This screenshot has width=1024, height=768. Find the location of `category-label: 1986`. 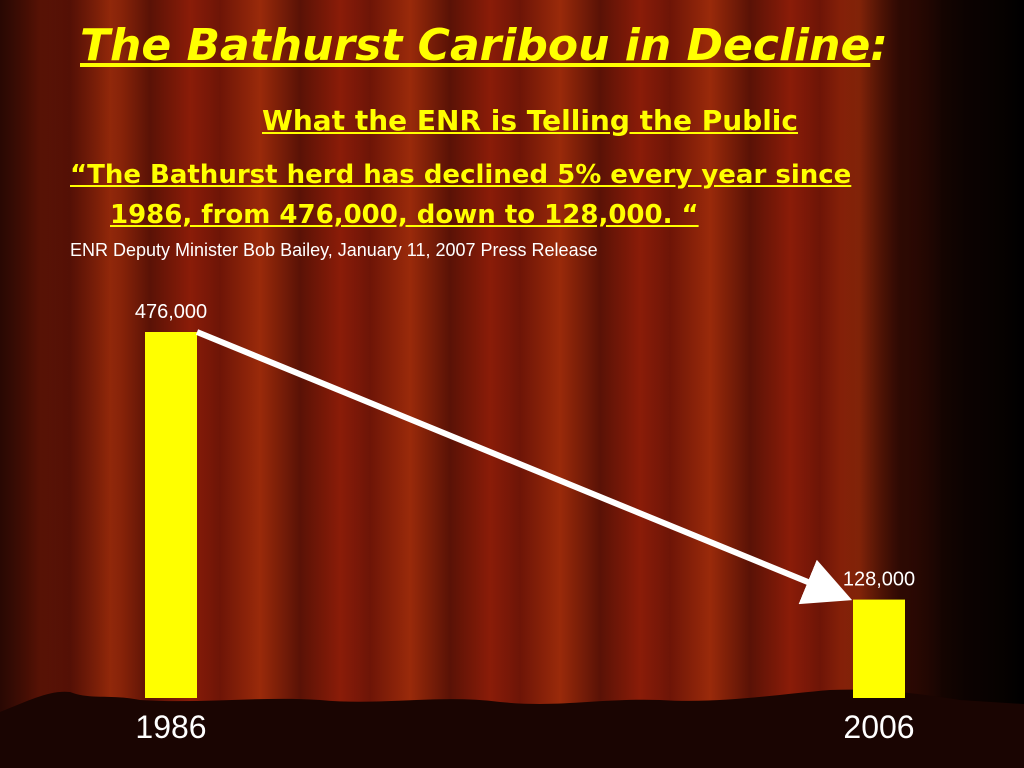

category-label: 1986 is located at coordinates (170, 727).